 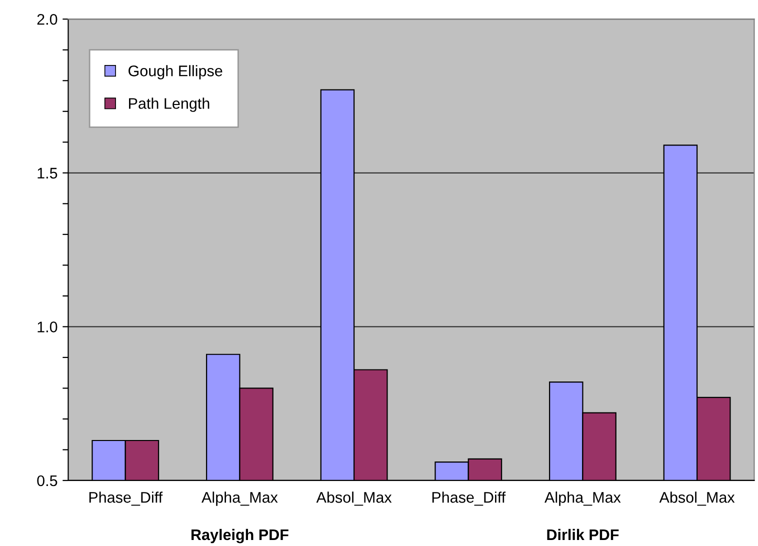 I want to click on y-tick-label: 1.0, so click(x=48, y=327).